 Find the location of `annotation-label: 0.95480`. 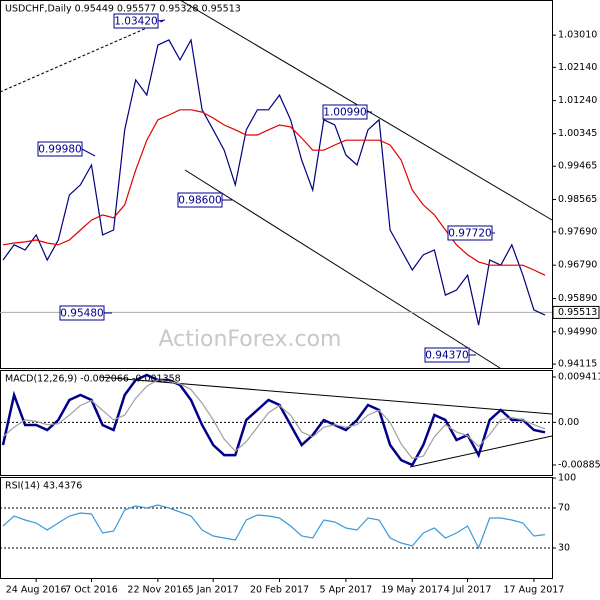

annotation-label: 0.95480 is located at coordinates (81, 314).